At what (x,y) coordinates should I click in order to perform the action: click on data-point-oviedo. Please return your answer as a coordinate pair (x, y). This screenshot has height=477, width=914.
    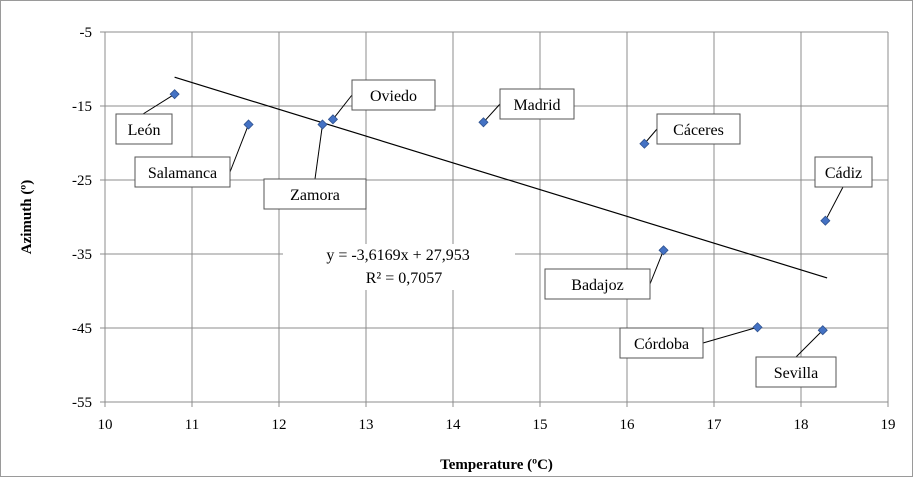
    Looking at the image, I should click on (333, 119).